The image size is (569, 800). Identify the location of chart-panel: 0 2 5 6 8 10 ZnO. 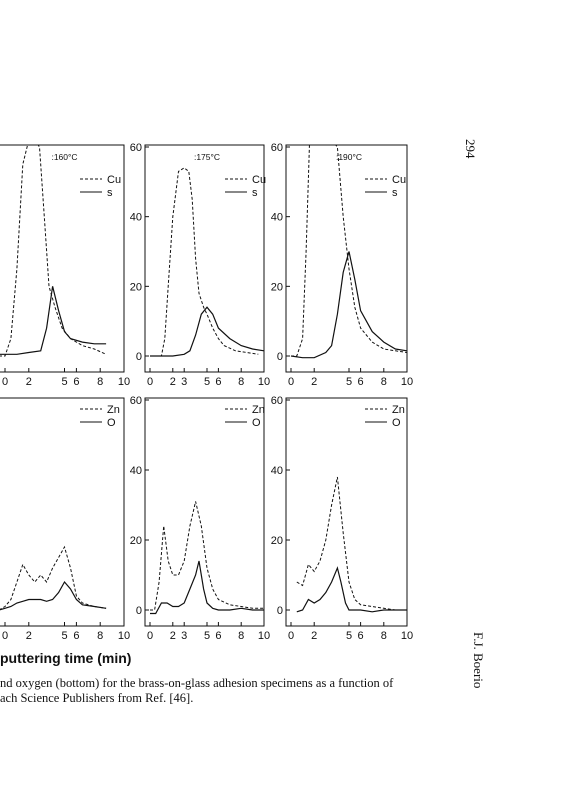
(65, 519).